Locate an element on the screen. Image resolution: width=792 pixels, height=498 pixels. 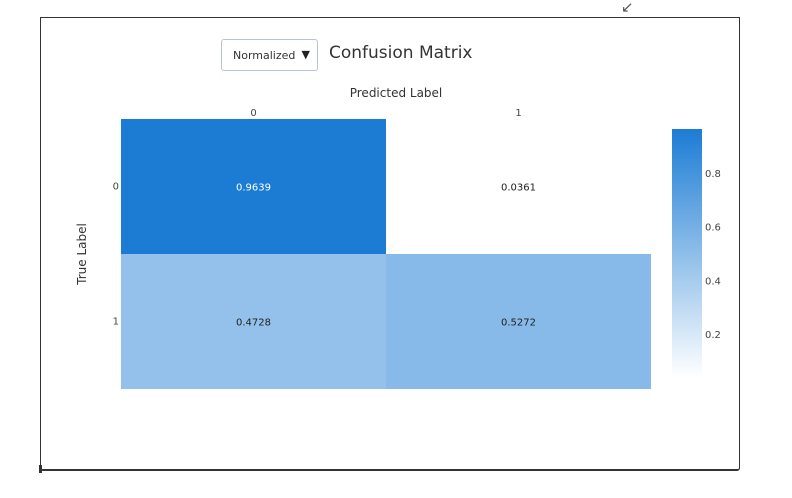
caret-down-icon: ▼ is located at coordinates (305, 54).